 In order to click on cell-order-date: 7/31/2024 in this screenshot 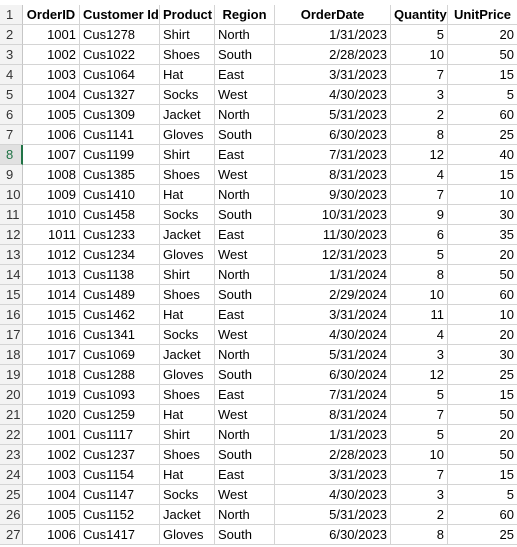, I will do `click(333, 395)`.